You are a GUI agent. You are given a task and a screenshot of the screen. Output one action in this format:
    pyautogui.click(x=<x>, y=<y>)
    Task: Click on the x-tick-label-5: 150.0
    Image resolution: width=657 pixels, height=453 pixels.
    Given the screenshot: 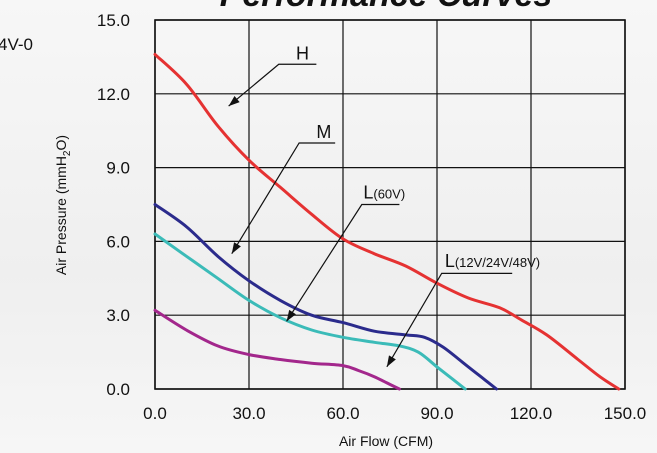 What is the action you would take?
    pyautogui.click(x=625, y=413)
    